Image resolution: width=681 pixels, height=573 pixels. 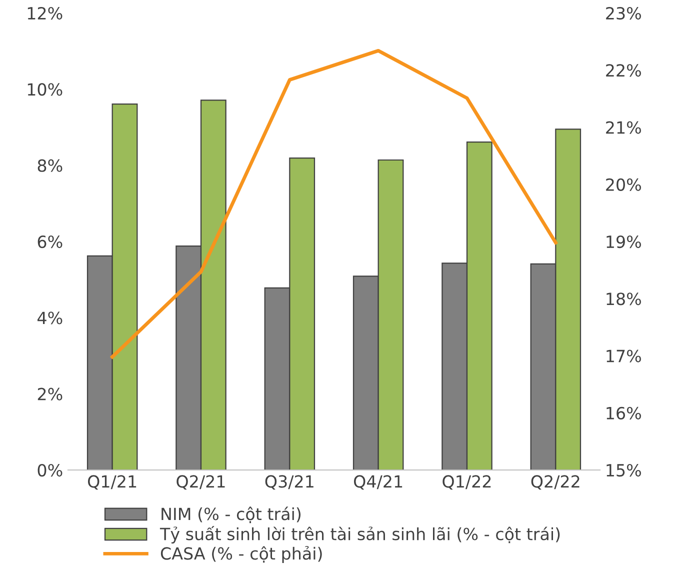 I want to click on x-tick-label: Q2/22, so click(x=555, y=482).